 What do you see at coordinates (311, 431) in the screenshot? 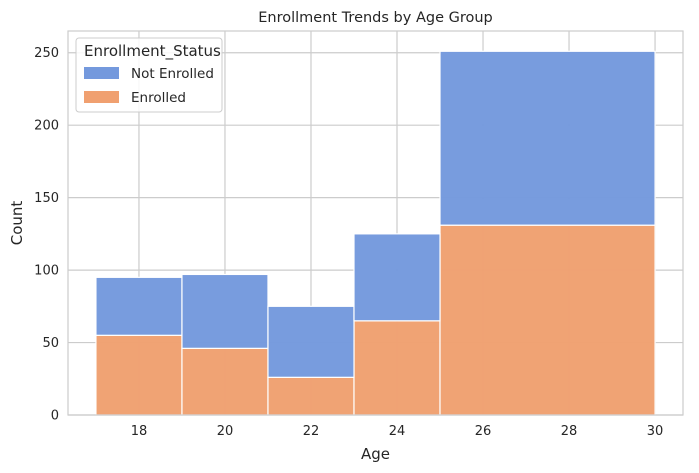
I see `x-tick-label: 22` at bounding box center [311, 431].